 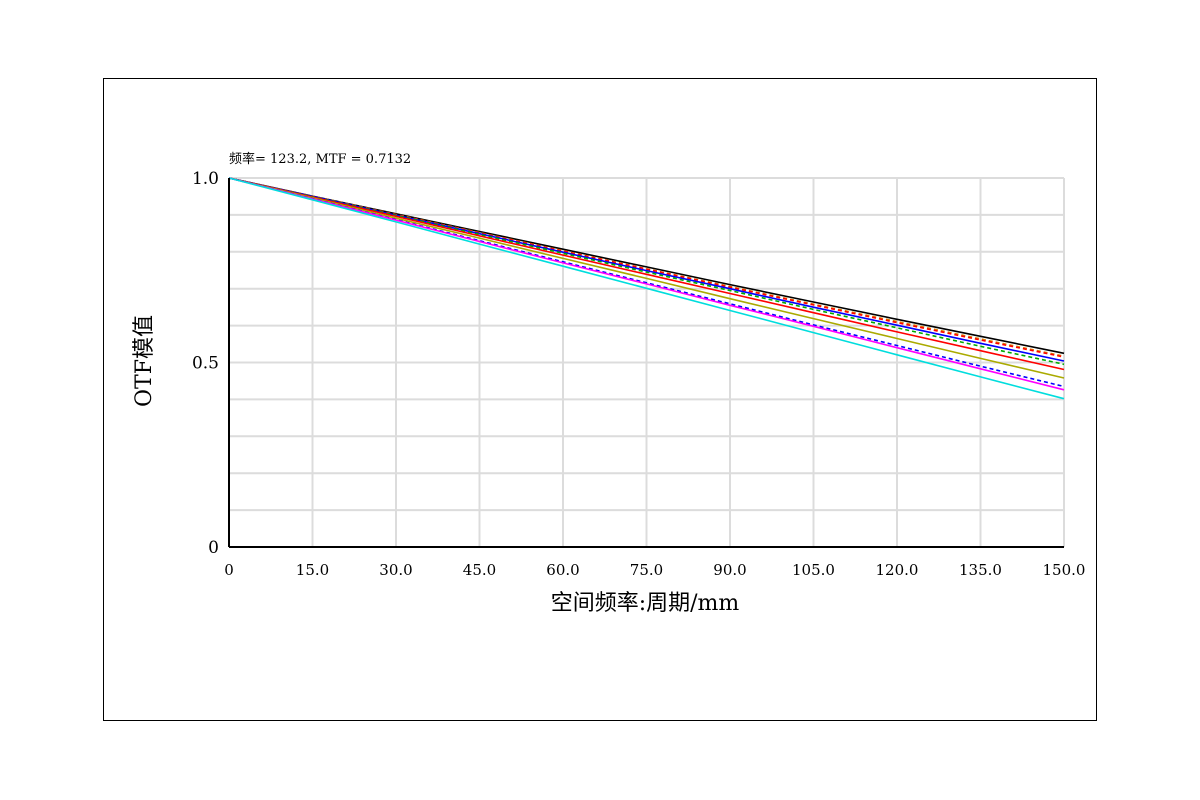 I want to click on x-tick-label: 150.0, so click(x=1064, y=570).